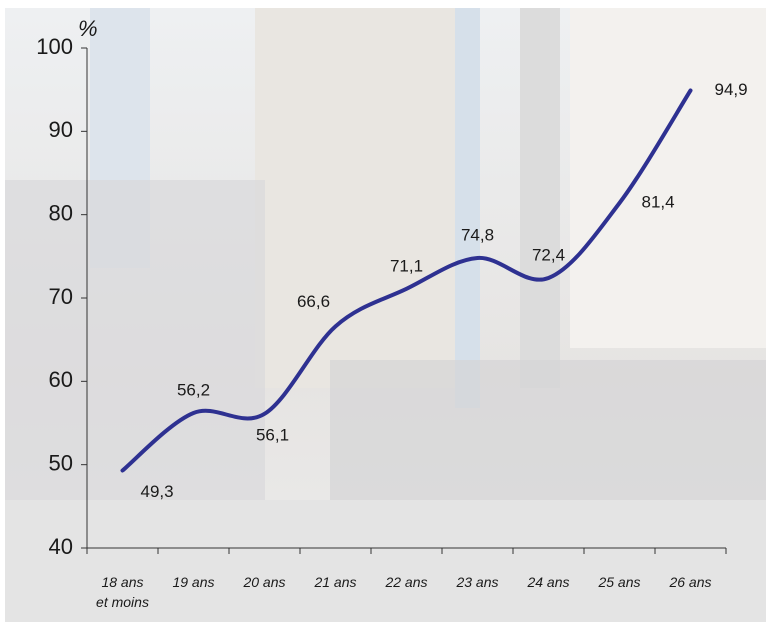  I want to click on x-tick-label: 19 ans, so click(193, 582).